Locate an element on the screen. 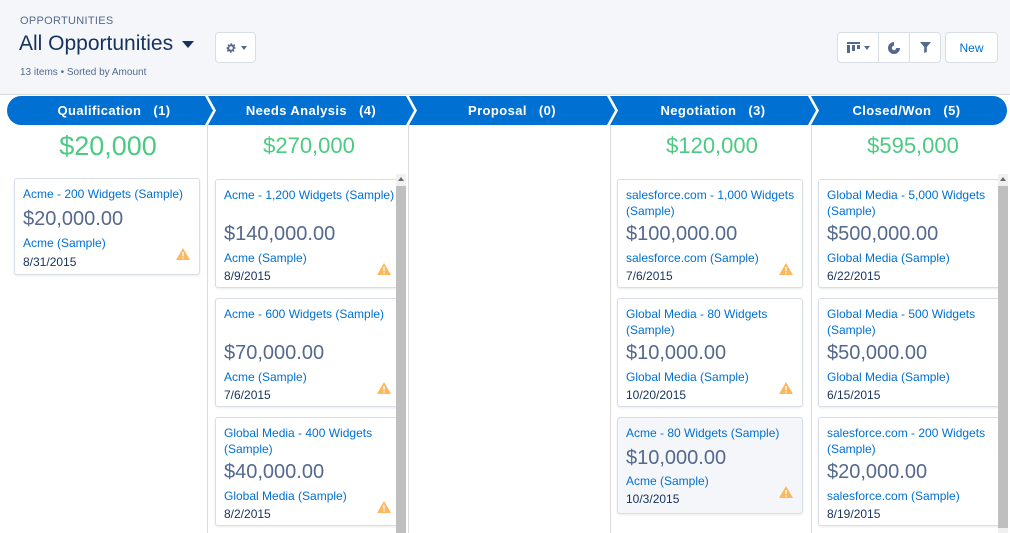 This screenshot has height=533, width=1010. stage-label-needs-analysis: Needs Analysis (4) is located at coordinates (311, 110).